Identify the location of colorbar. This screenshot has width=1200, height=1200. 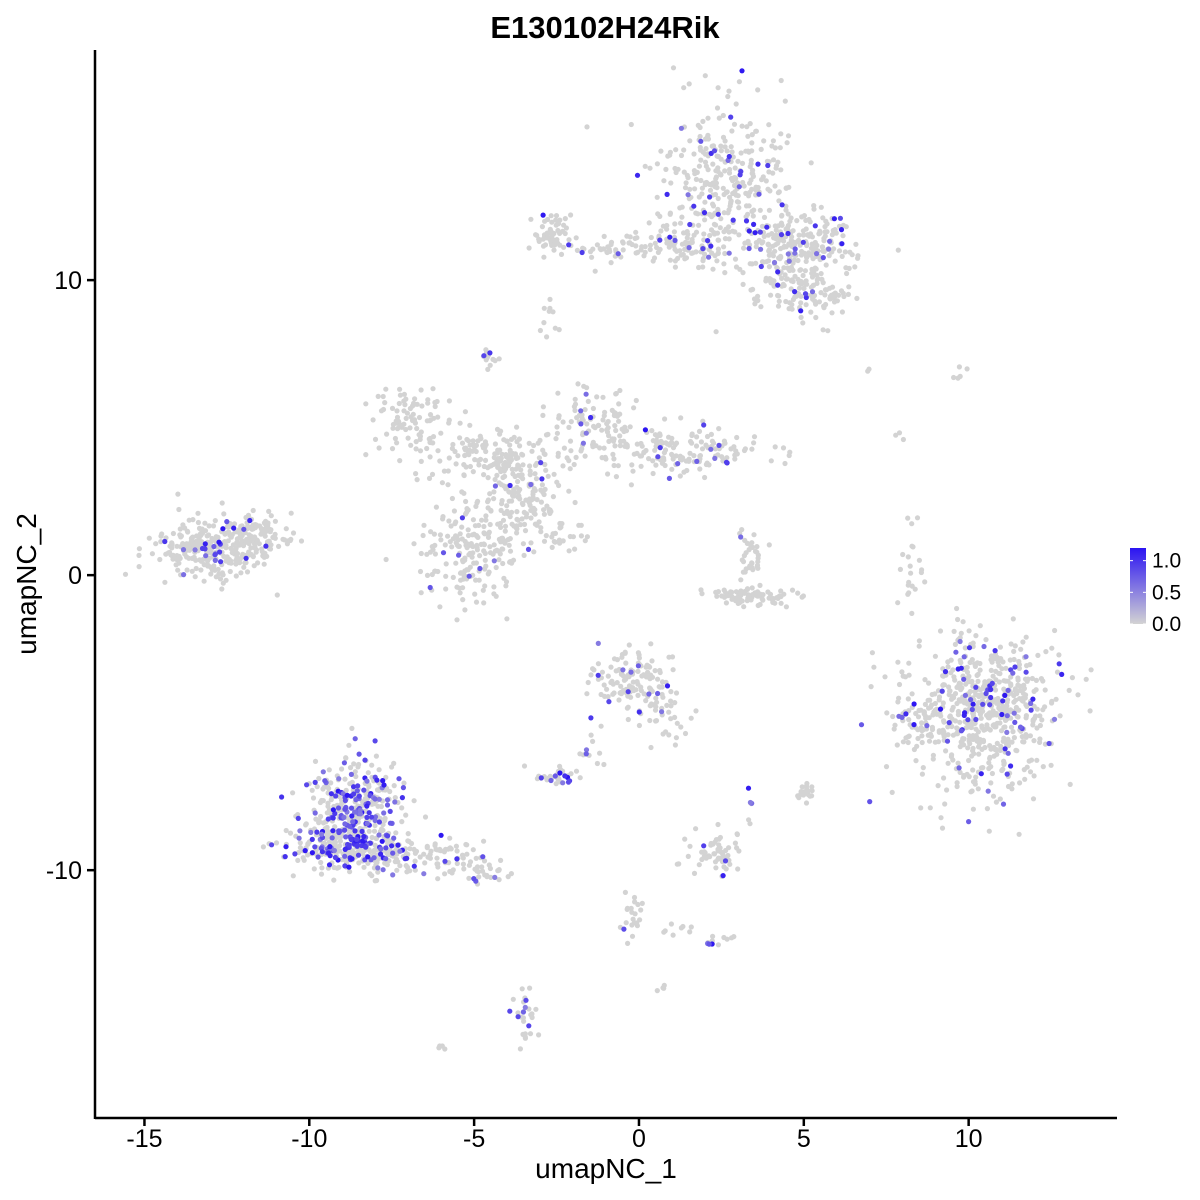
(1138, 586).